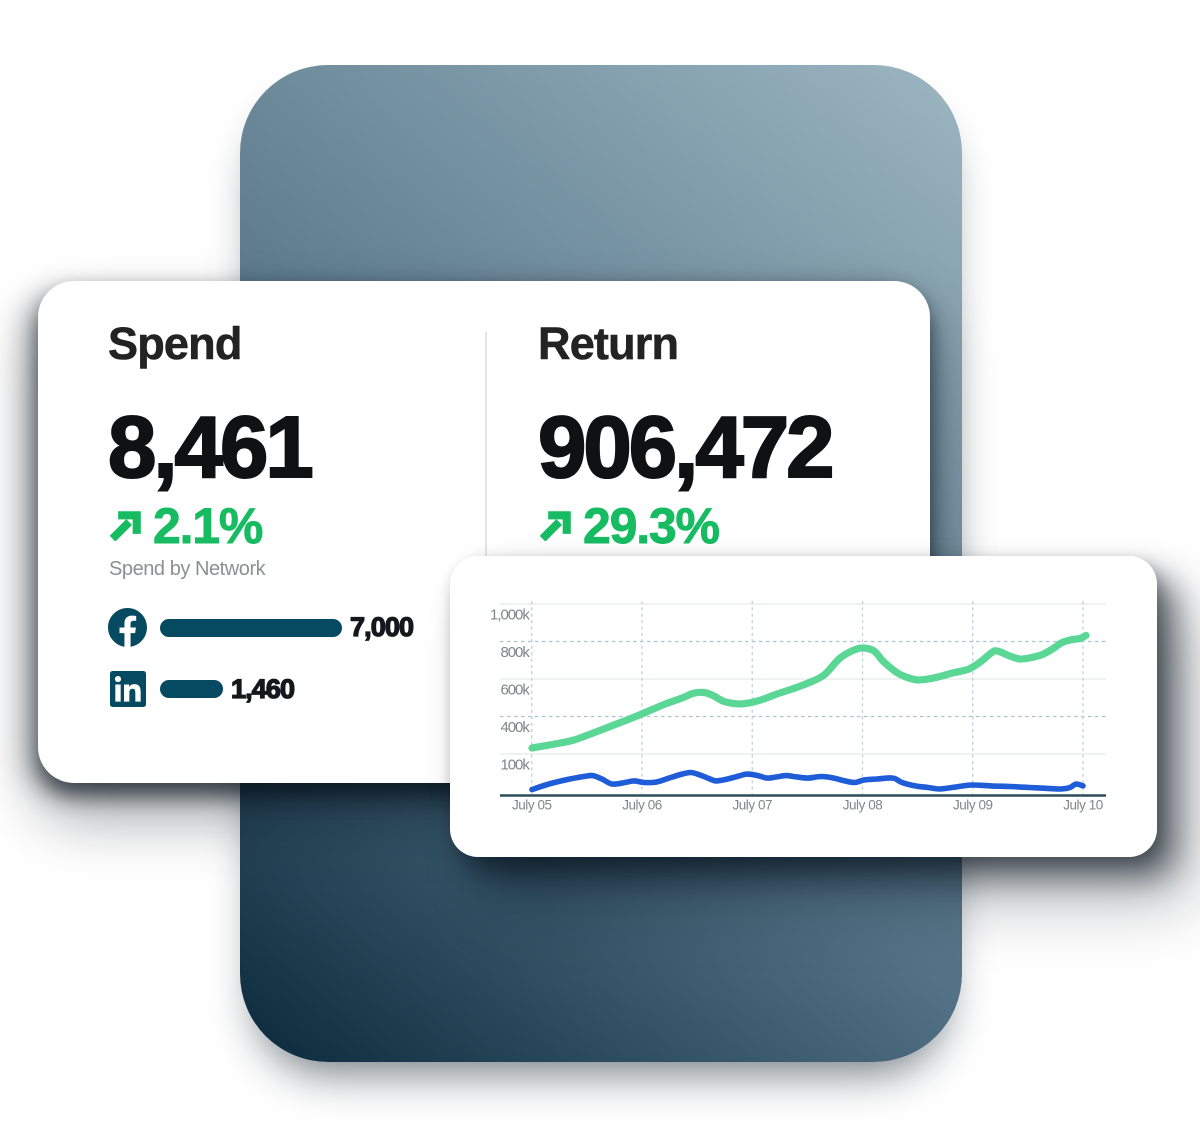 The height and width of the screenshot is (1138, 1200). What do you see at coordinates (973, 805) in the screenshot?
I see `x-tick-label: July 09` at bounding box center [973, 805].